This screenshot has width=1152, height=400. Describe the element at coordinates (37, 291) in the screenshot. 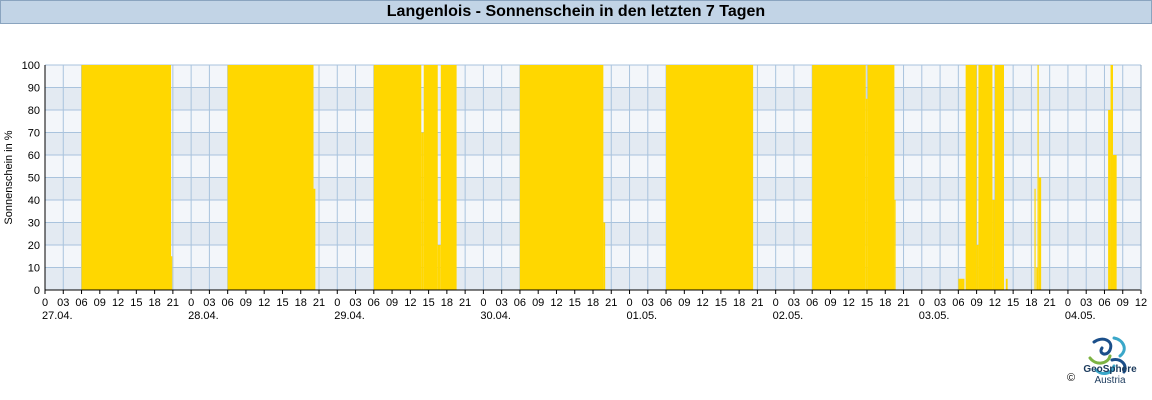

I see `y-tick-label: 0` at that location.